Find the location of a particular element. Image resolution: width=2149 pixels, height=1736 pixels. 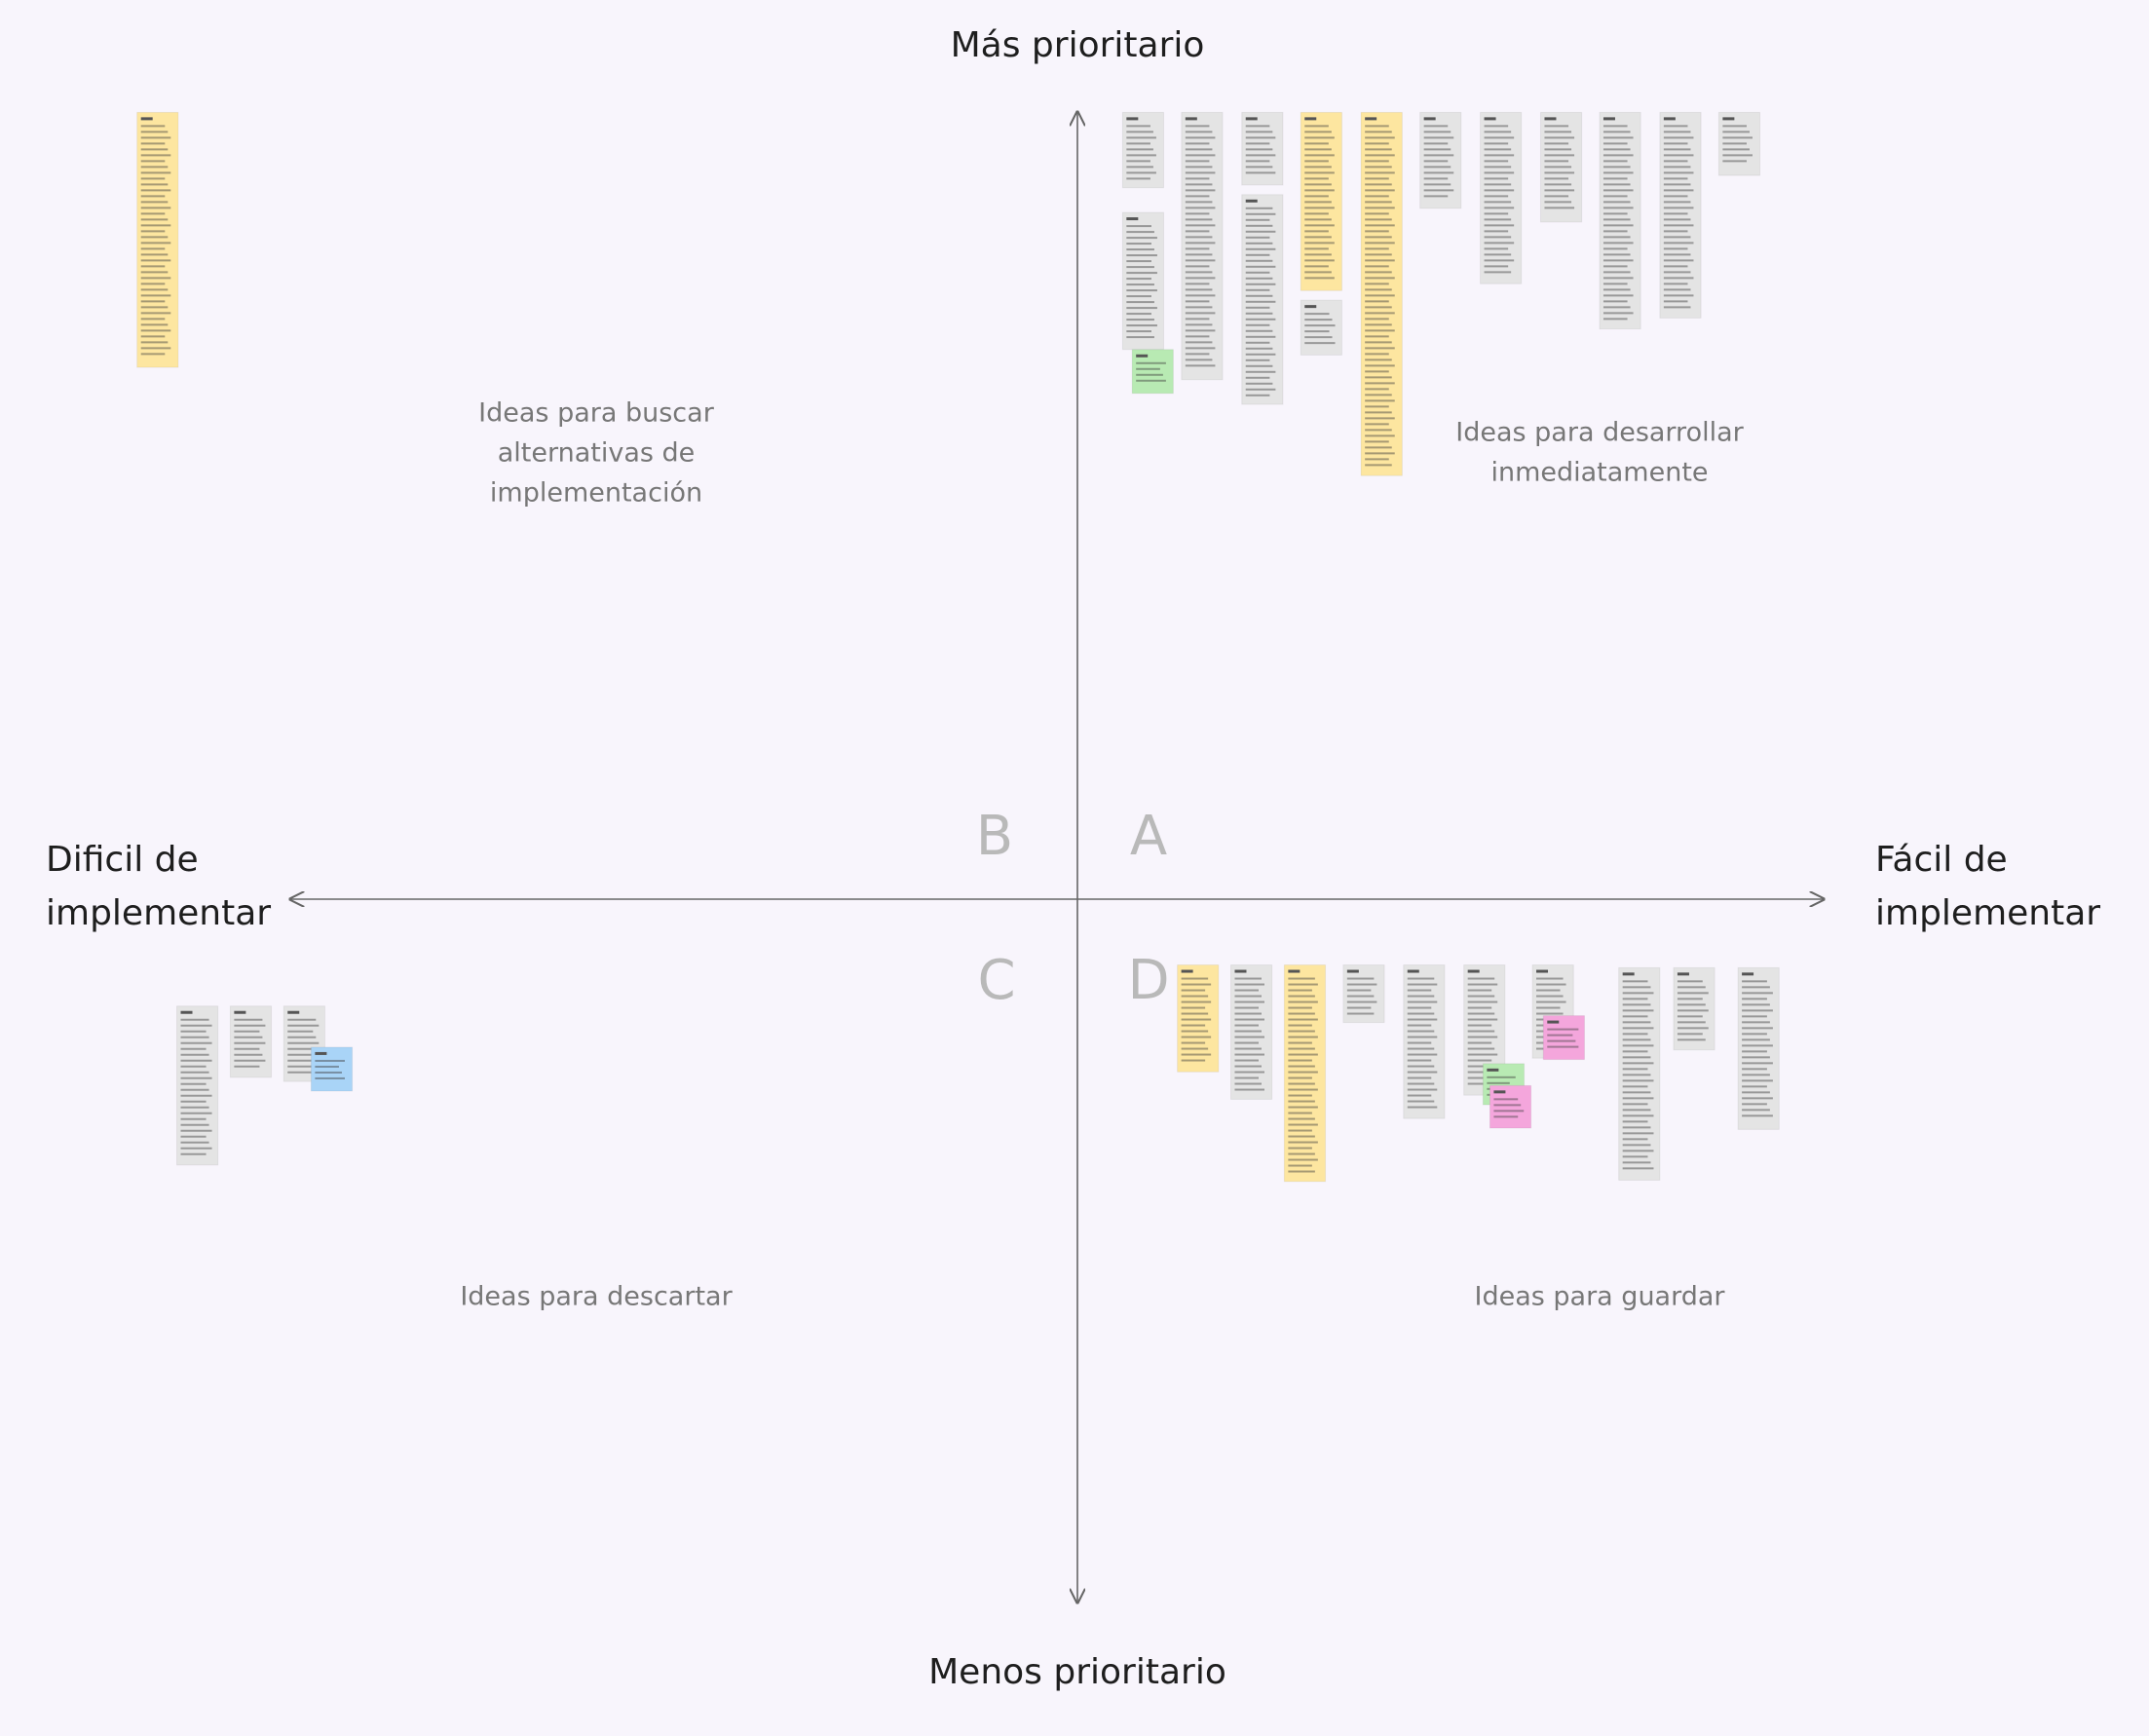

quadrant-label: Ideas para descartar is located at coordinates (596, 1297).